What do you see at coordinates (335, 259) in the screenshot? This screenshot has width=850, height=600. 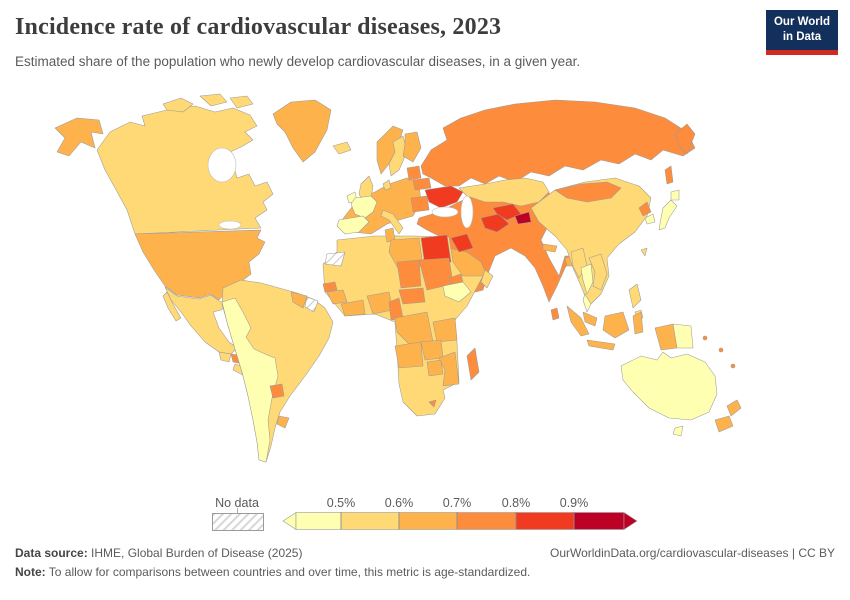 I see `country-western-sahara` at bounding box center [335, 259].